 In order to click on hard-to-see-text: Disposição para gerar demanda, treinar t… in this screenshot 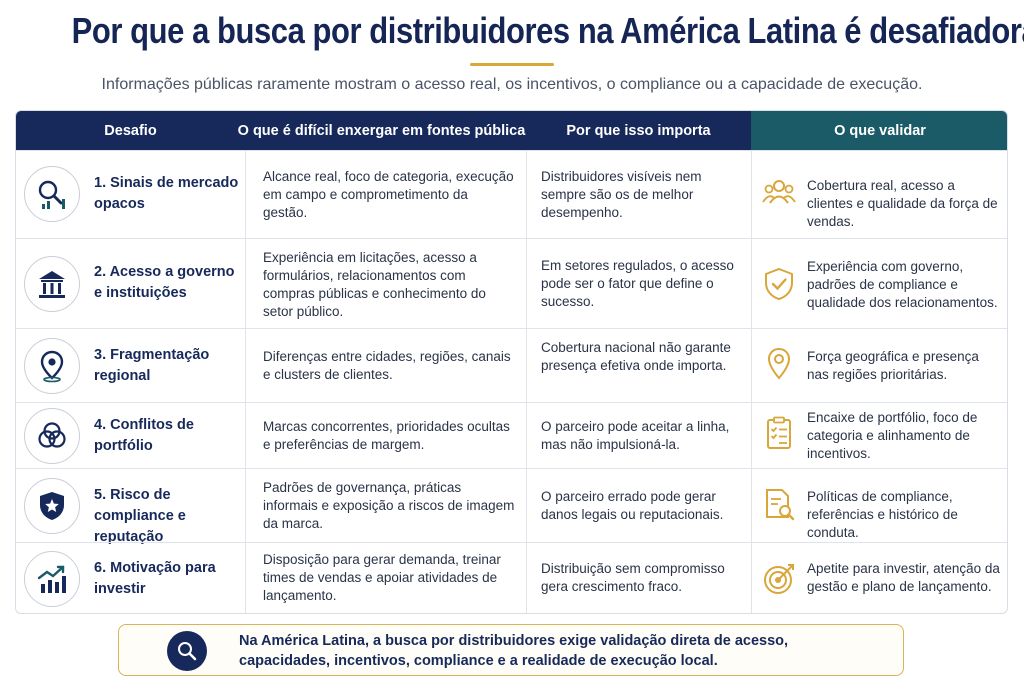, I will do `click(382, 577)`.